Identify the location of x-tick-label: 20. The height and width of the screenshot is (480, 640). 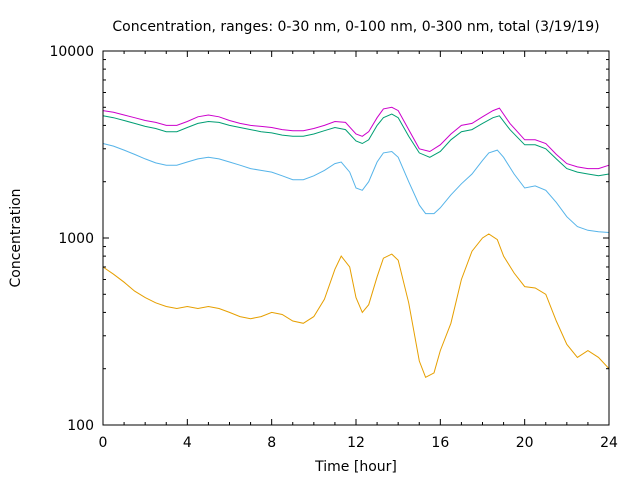
(525, 443).